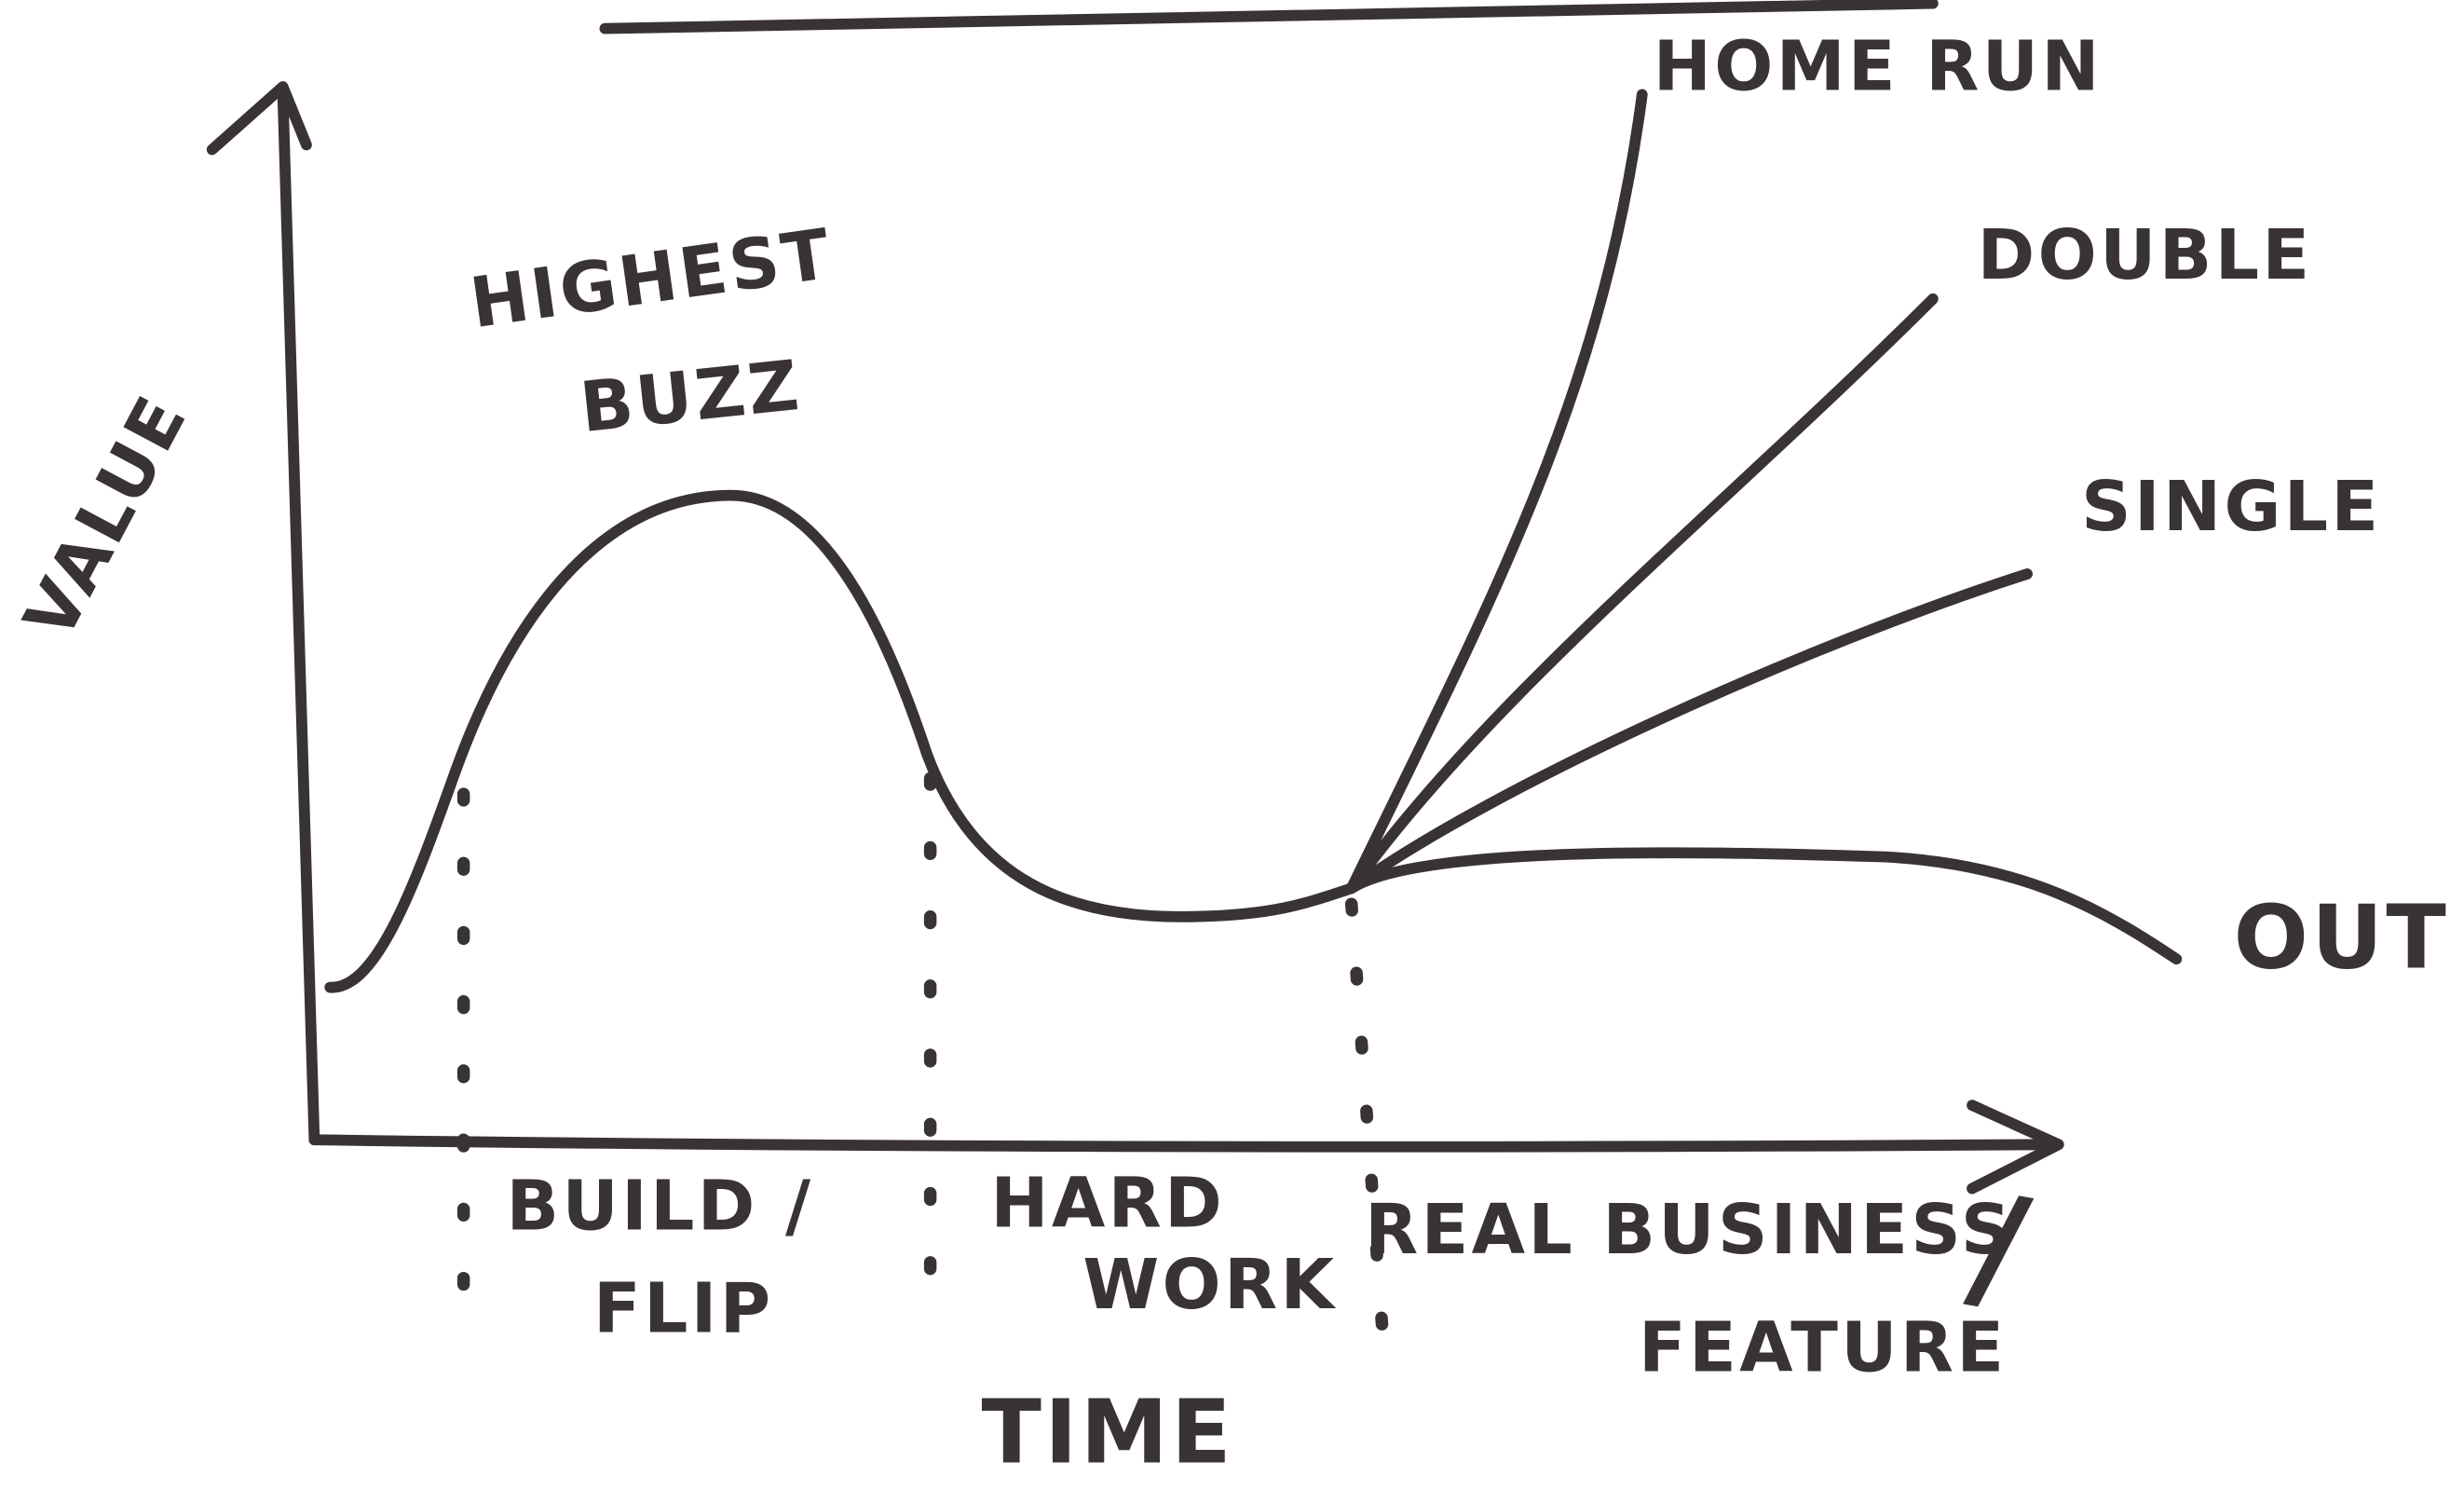  I want to click on peak-label: BUZZ, so click(691, 396).